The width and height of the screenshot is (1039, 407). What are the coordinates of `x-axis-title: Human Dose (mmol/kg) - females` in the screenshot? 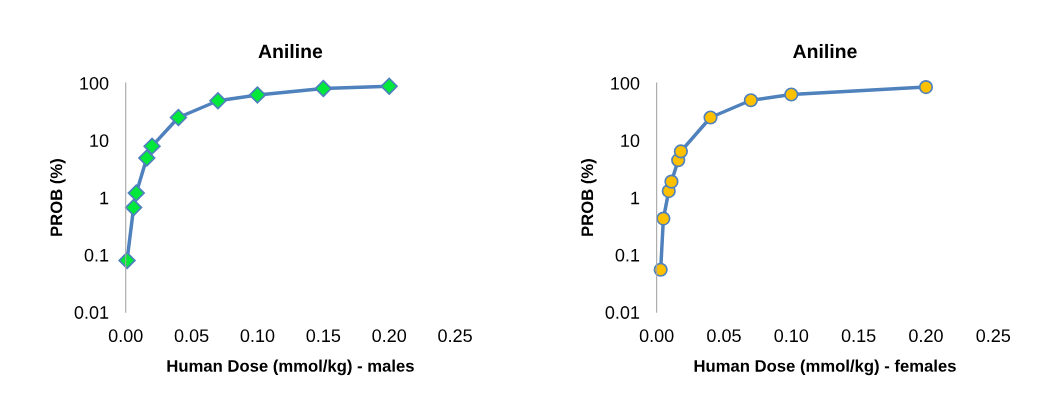 It's located at (825, 367).